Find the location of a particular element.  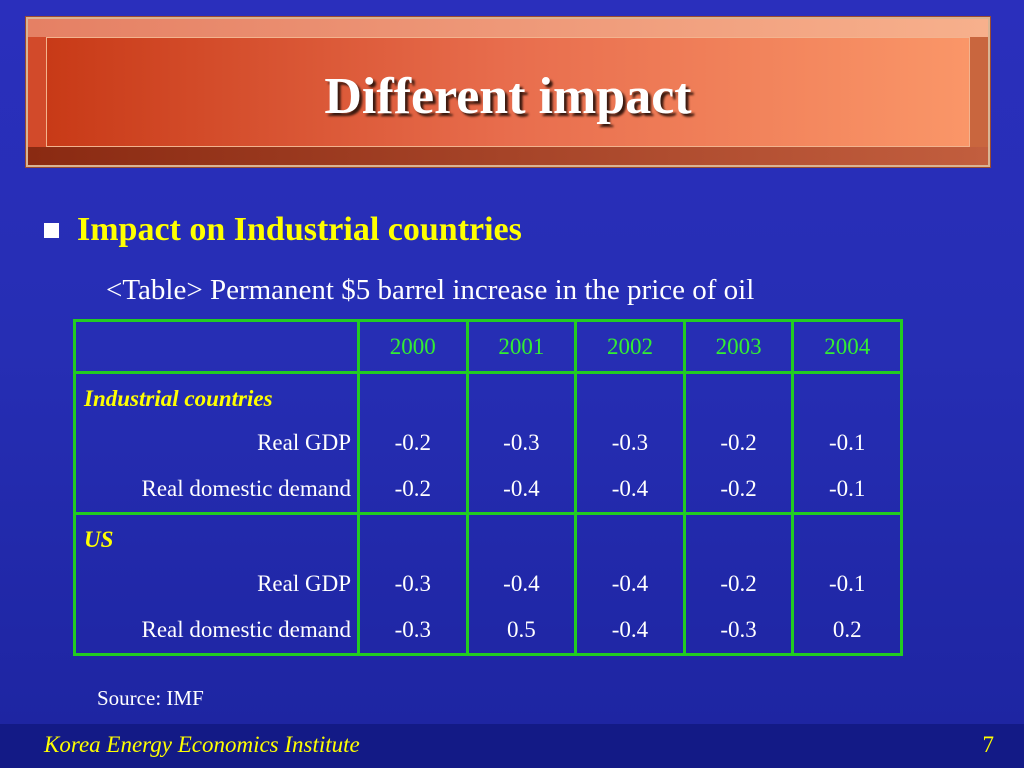

header-year: 2001 is located at coordinates (521, 346).